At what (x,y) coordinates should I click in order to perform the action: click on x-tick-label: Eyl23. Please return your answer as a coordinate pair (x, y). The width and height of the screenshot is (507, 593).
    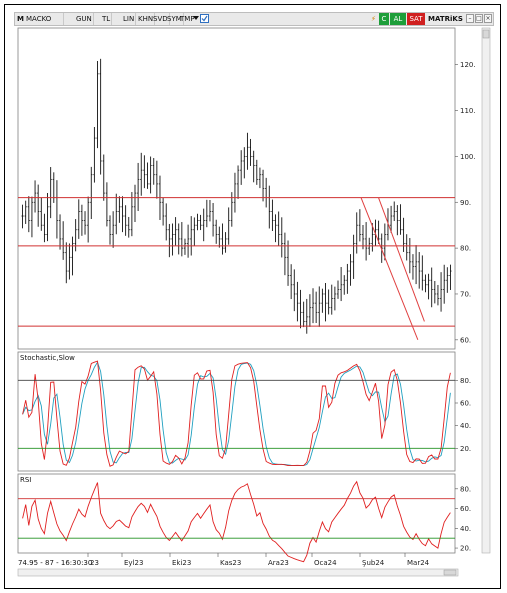
    Looking at the image, I should click on (133, 563).